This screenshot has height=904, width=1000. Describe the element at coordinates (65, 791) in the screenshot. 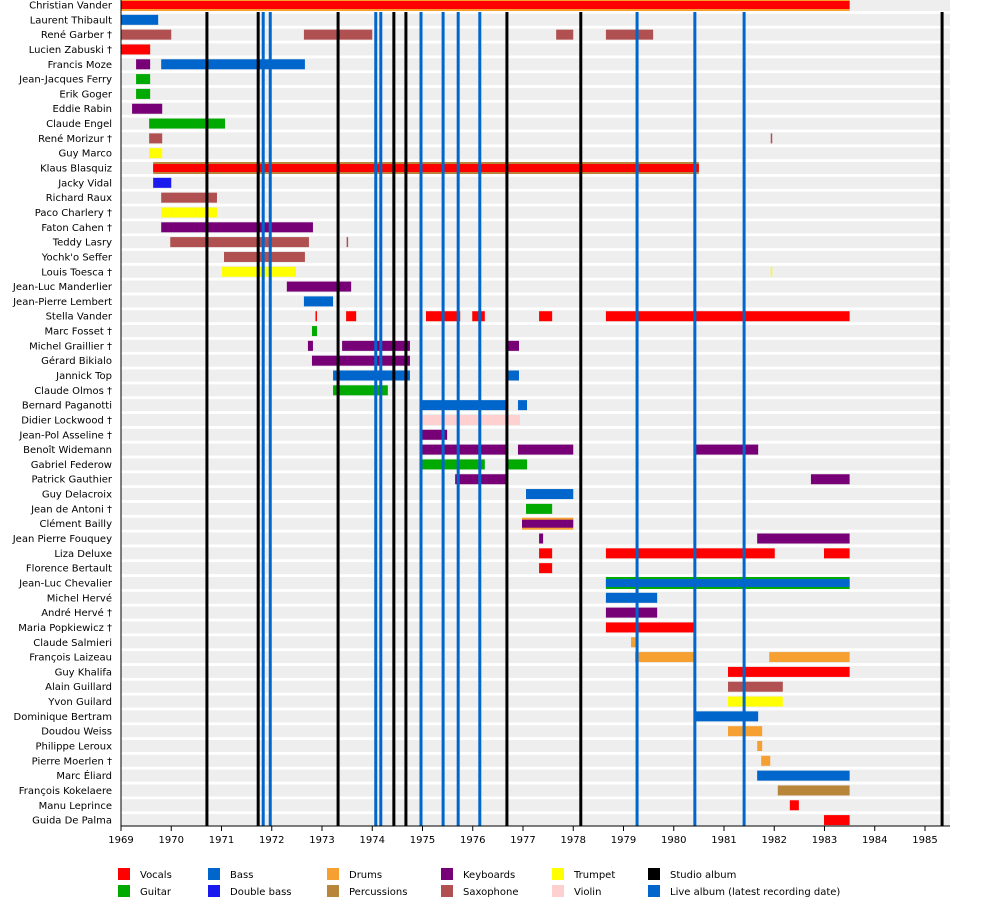

I see `member-name: François Kokelaere` at that location.